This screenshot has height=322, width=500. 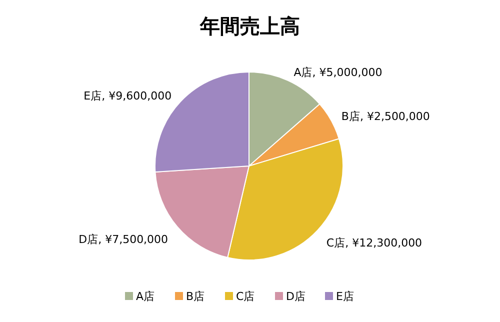 I want to click on chart-title: 年間売上高, so click(x=249, y=26).